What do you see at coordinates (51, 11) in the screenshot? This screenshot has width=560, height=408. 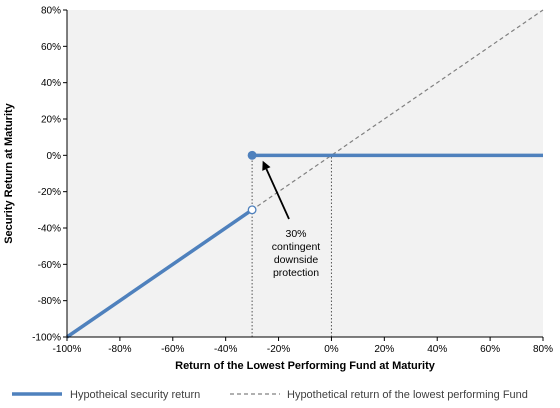 I see `y-tick-label: 80%` at bounding box center [51, 11].